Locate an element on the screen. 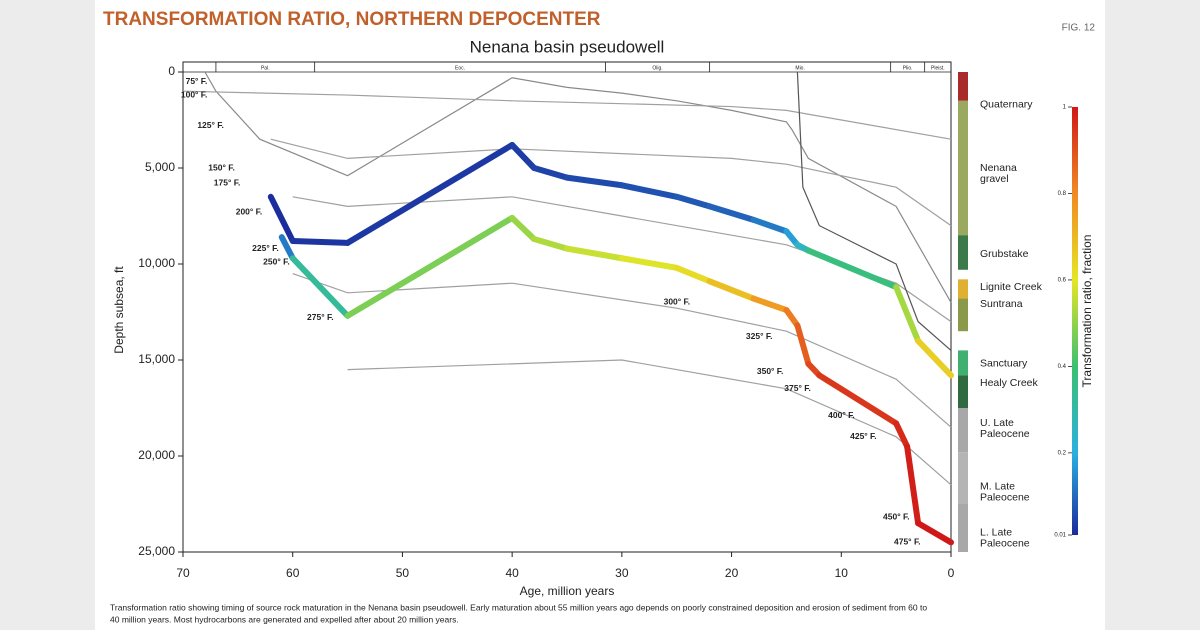  formation-label: L. Late is located at coordinates (996, 533).